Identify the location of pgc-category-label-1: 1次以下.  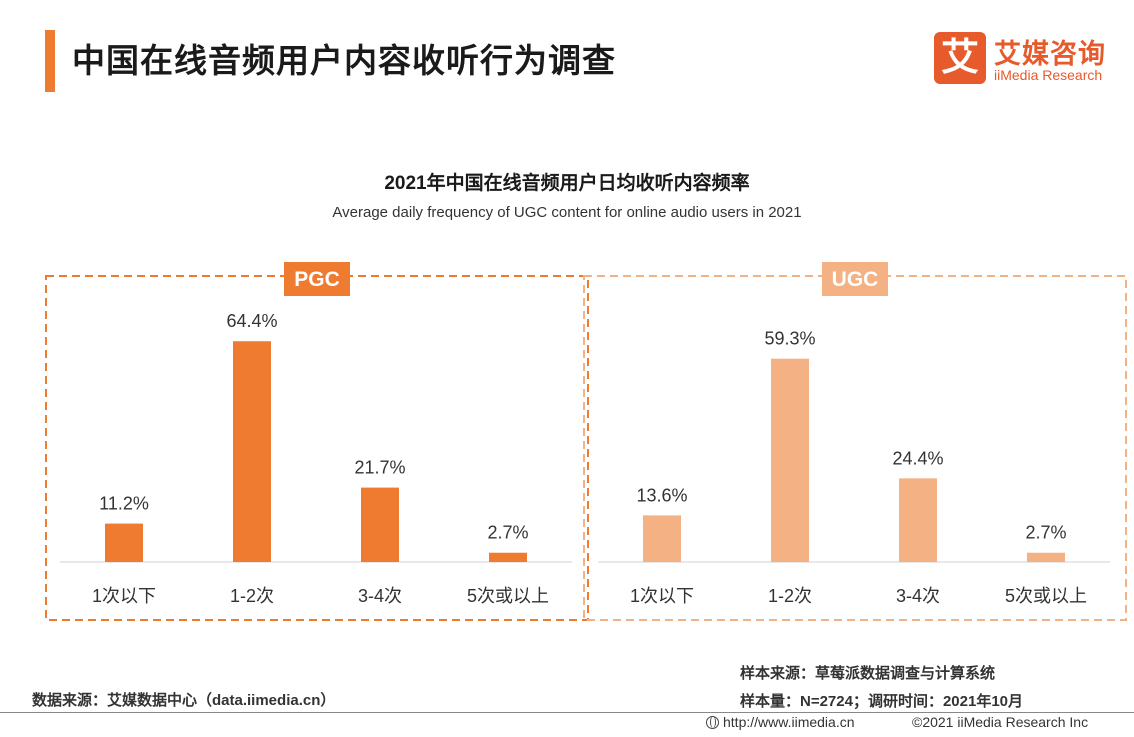
(124, 596).